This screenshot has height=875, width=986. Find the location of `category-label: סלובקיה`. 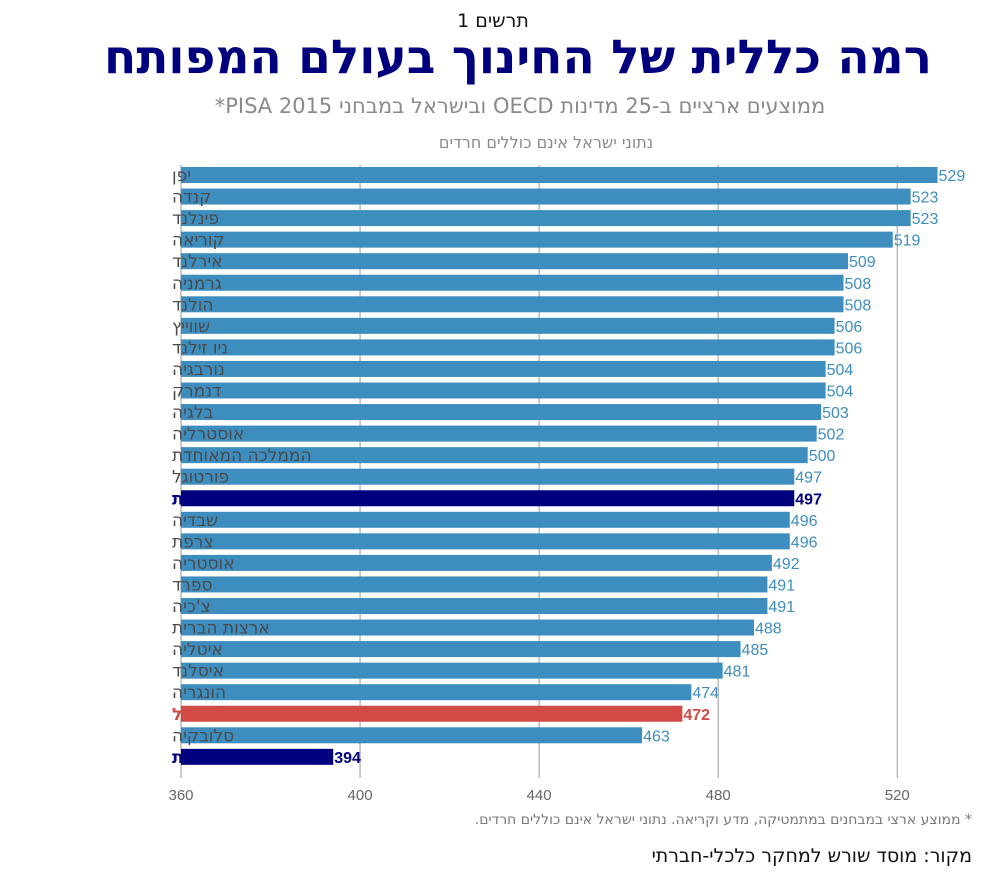

category-label: סלובקיה is located at coordinates (203, 736).